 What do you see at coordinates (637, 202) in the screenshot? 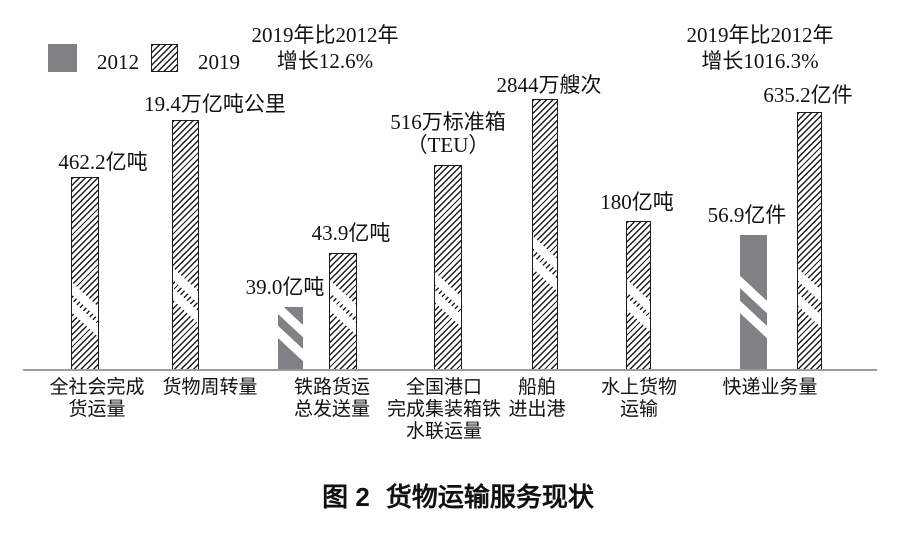
I see `value-label-waterway-freight-2019: 180亿吨` at bounding box center [637, 202].